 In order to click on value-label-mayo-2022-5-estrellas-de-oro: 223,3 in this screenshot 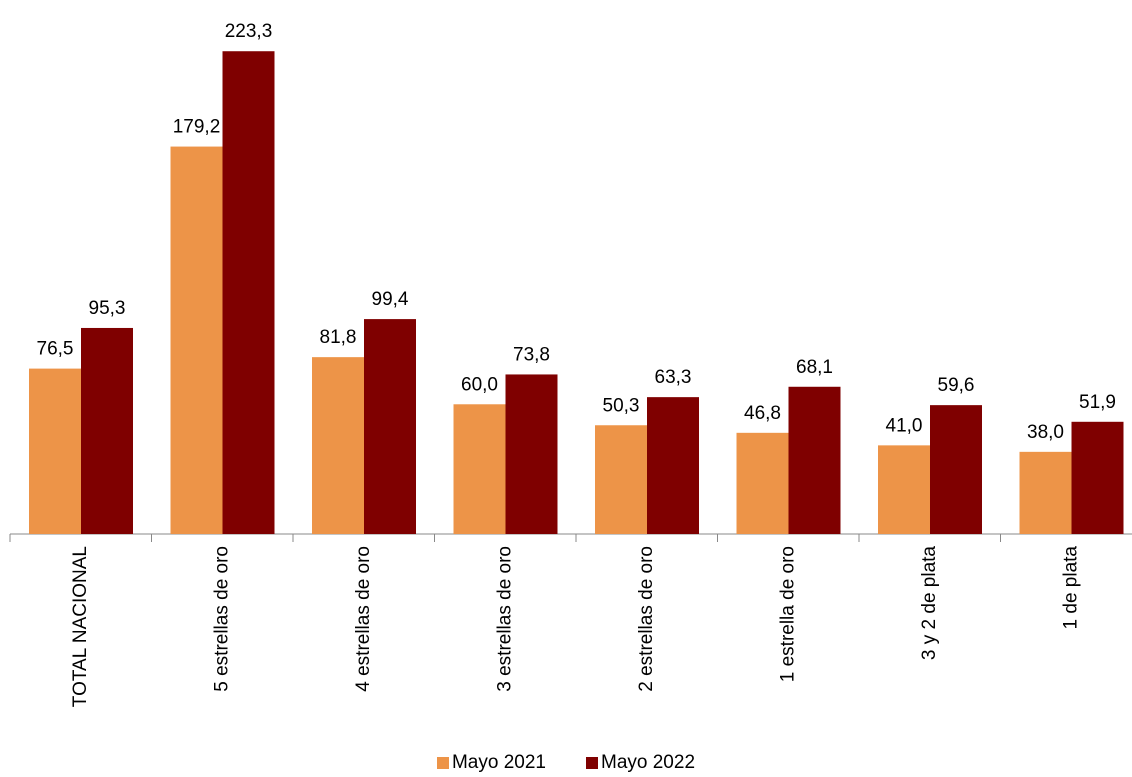, I will do `click(249, 31)`.